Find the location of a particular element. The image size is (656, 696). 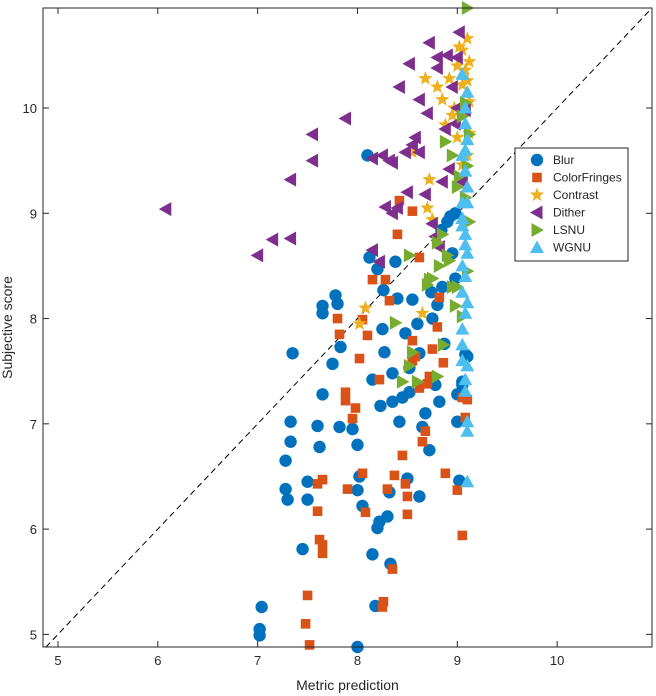

y-tick-label: 10 is located at coordinates (30, 108).